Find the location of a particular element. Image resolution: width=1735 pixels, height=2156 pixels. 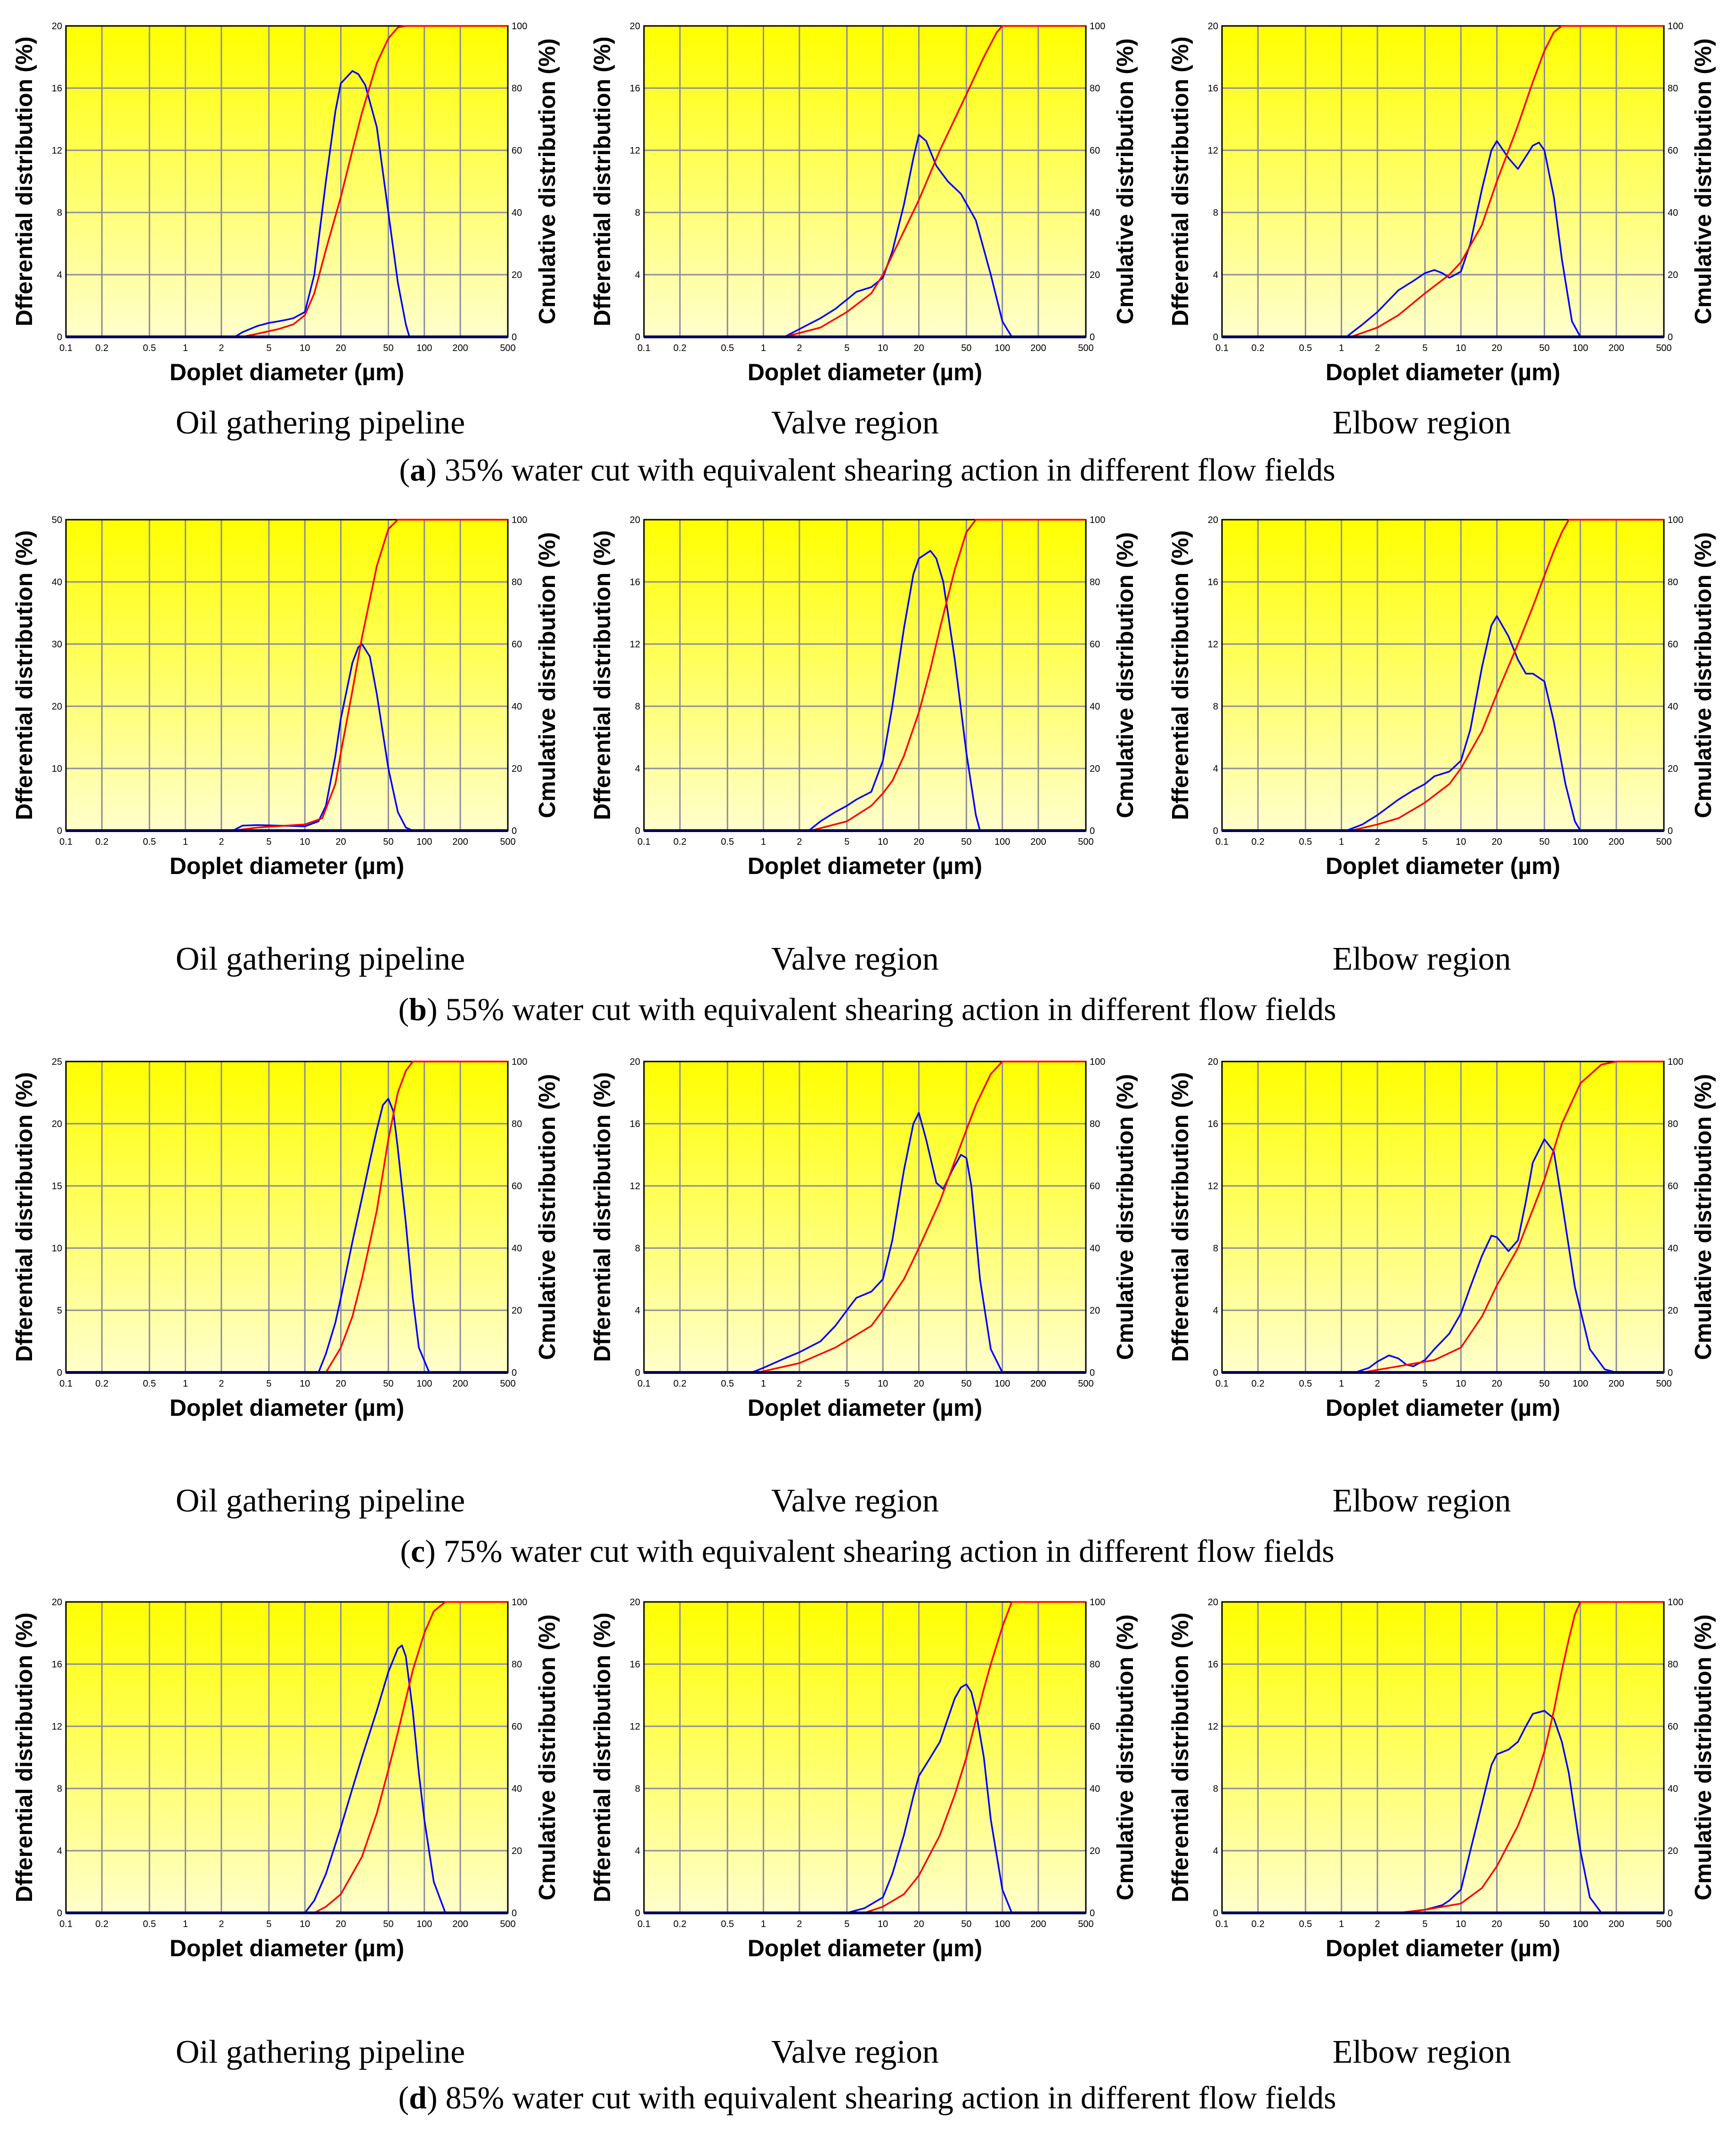

x-tick-label: 200 is located at coordinates (1616, 1384).